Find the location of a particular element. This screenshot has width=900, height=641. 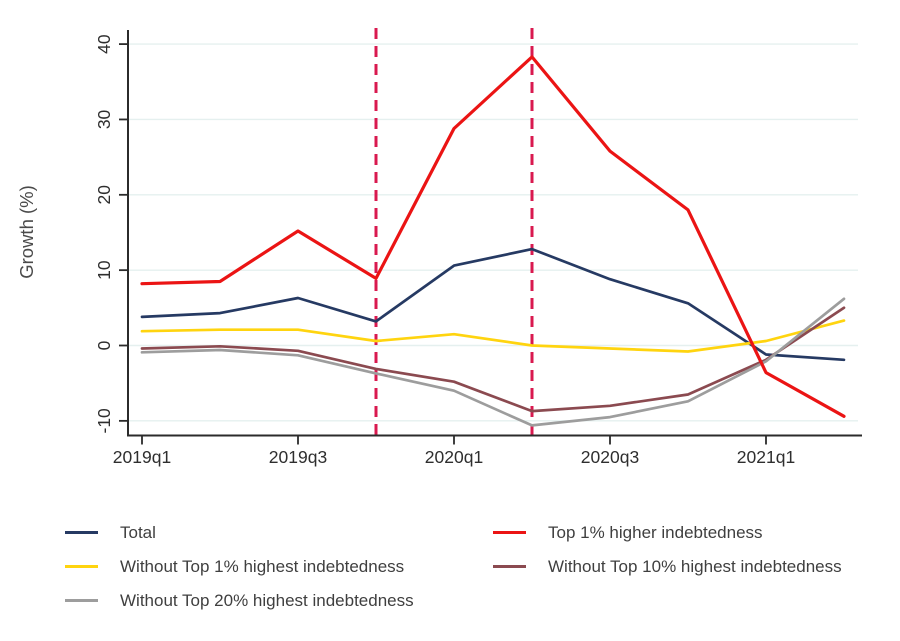

legend-label: Without Top 20% highest indebtedness is located at coordinates (267, 600).